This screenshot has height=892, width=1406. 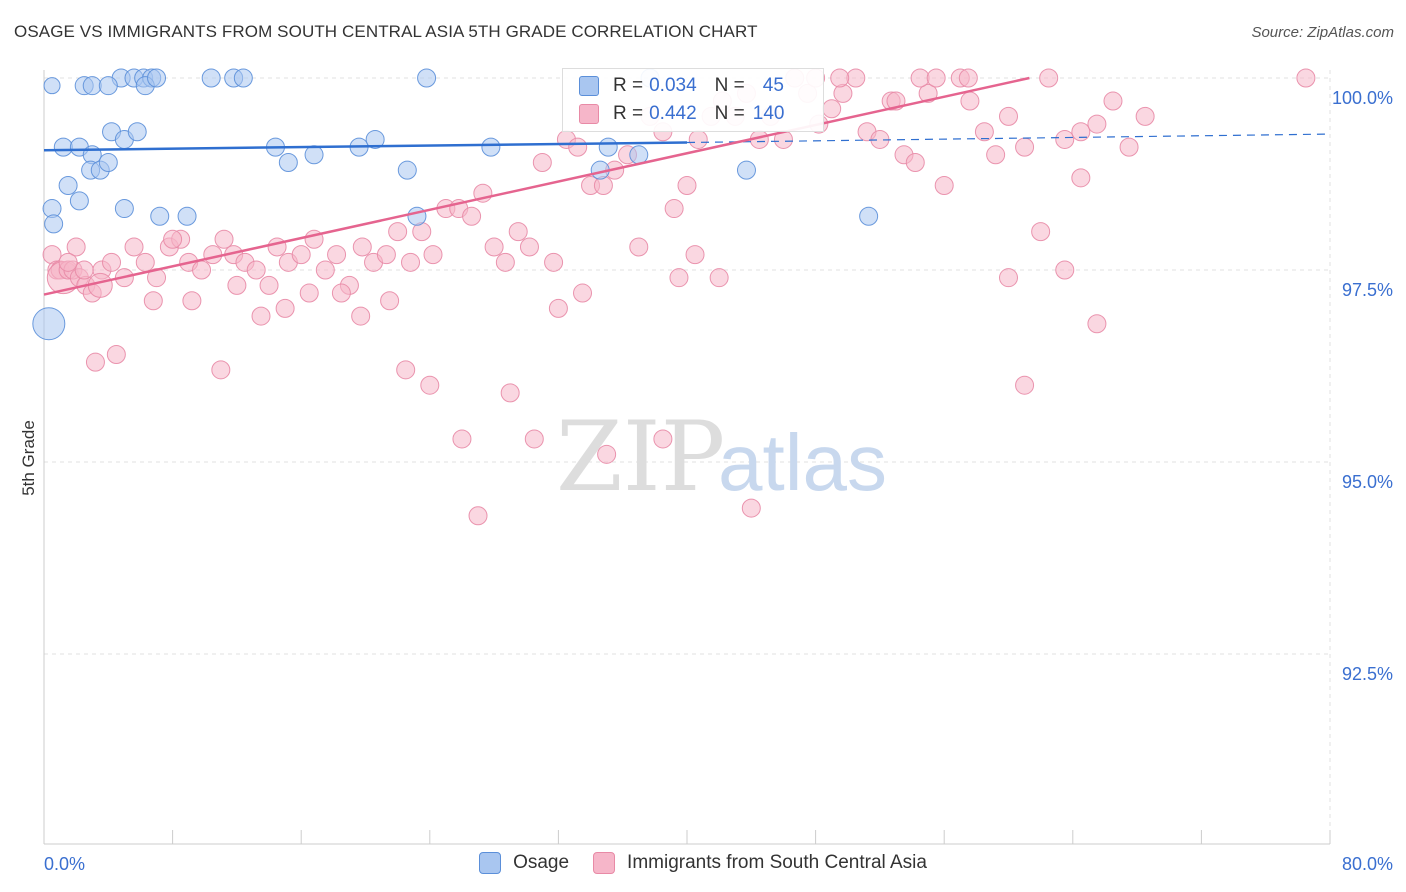 What do you see at coordinates (729, 85) in the screenshot?
I see `osage-n-label: N =` at bounding box center [729, 85].